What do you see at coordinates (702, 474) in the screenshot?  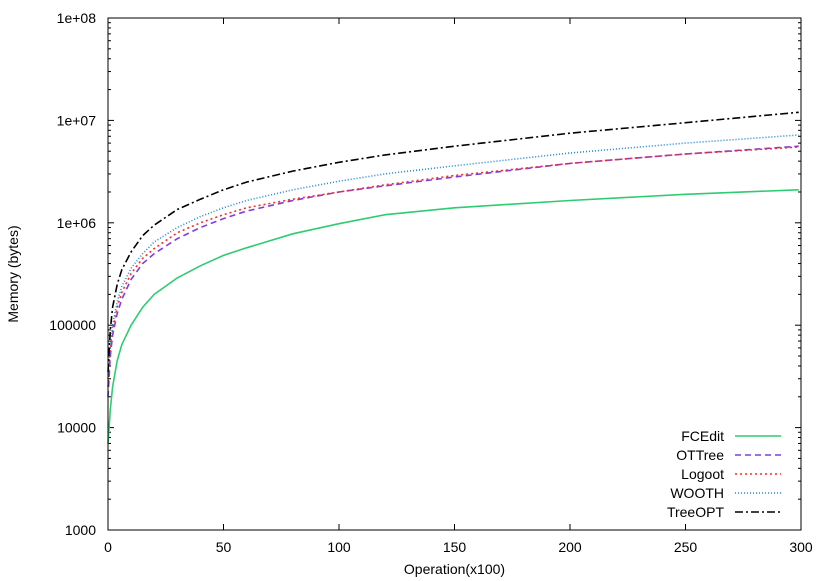 I see `legend-label: Logoot` at bounding box center [702, 474].